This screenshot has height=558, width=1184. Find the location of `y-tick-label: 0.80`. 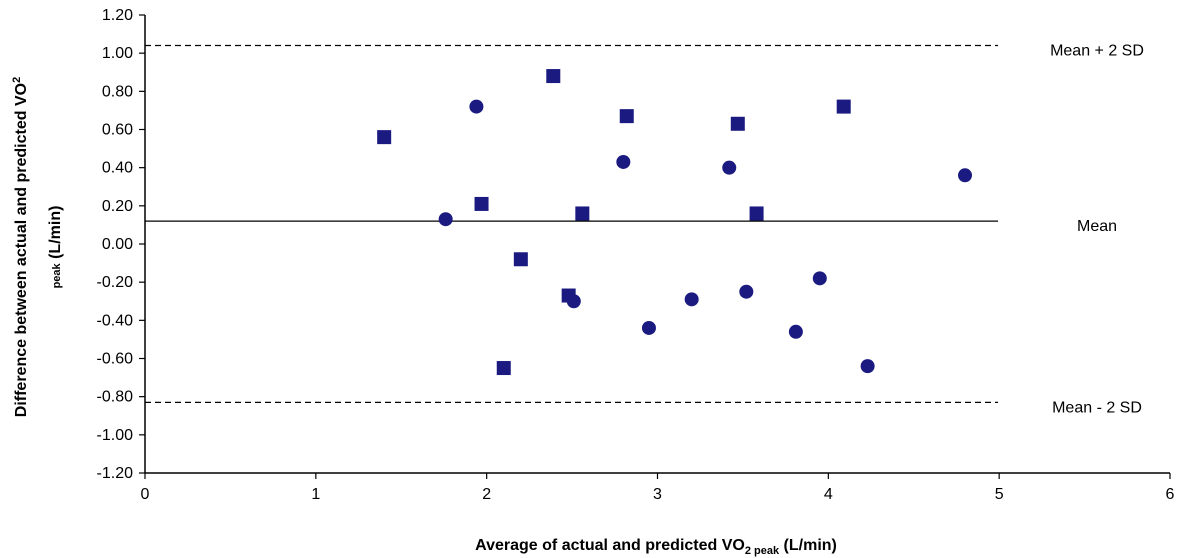

y-tick-label: 0.80 is located at coordinates (117, 91).